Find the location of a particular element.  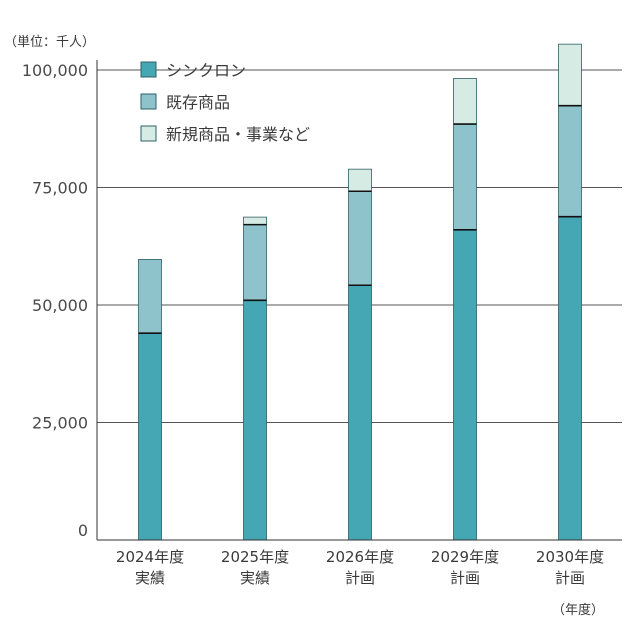

y-tick-label: 25,000 is located at coordinates (60, 423).